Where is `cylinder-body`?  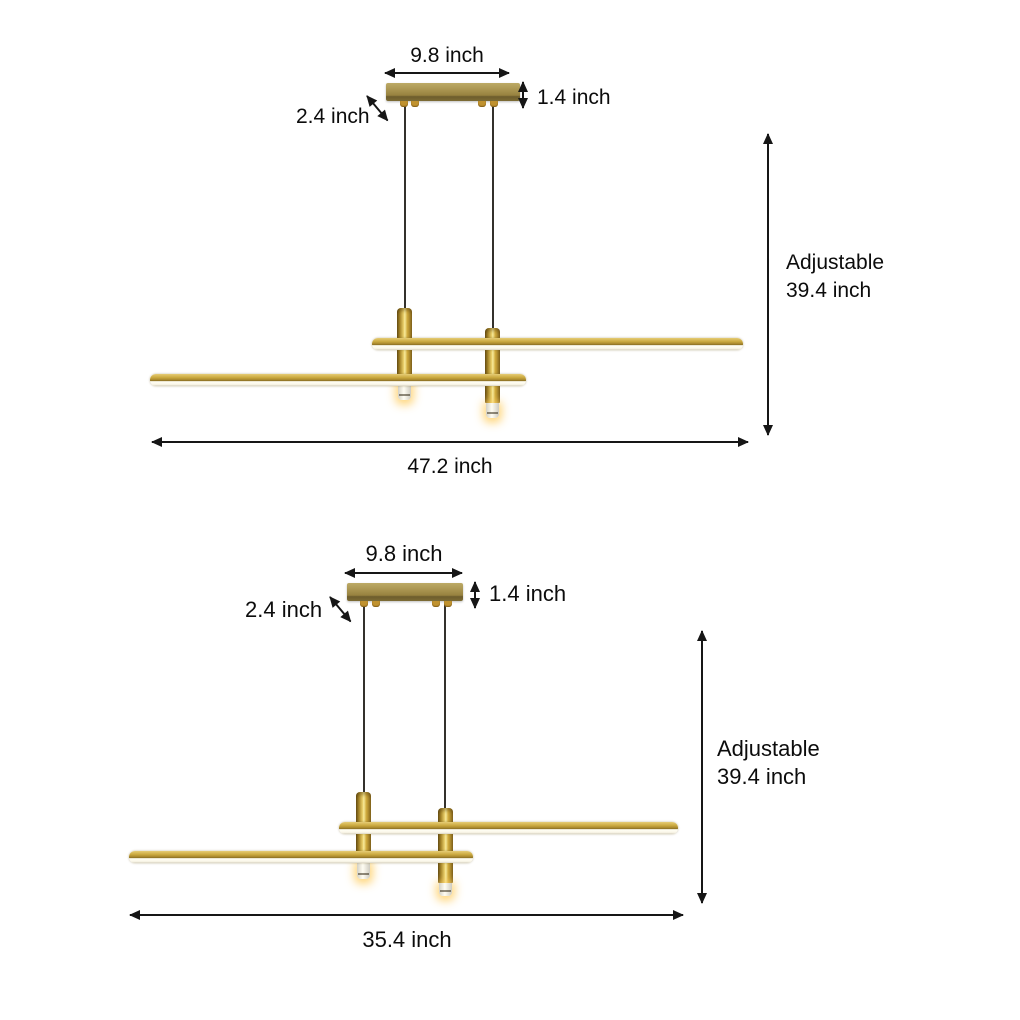 cylinder-body is located at coordinates (445, 845).